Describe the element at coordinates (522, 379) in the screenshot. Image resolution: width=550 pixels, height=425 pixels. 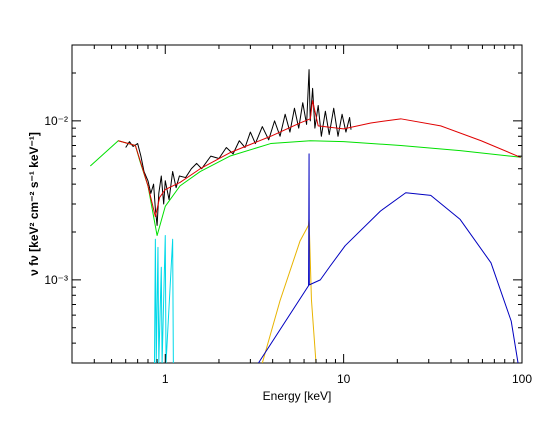
I see `x-tick-label: 100` at that location.